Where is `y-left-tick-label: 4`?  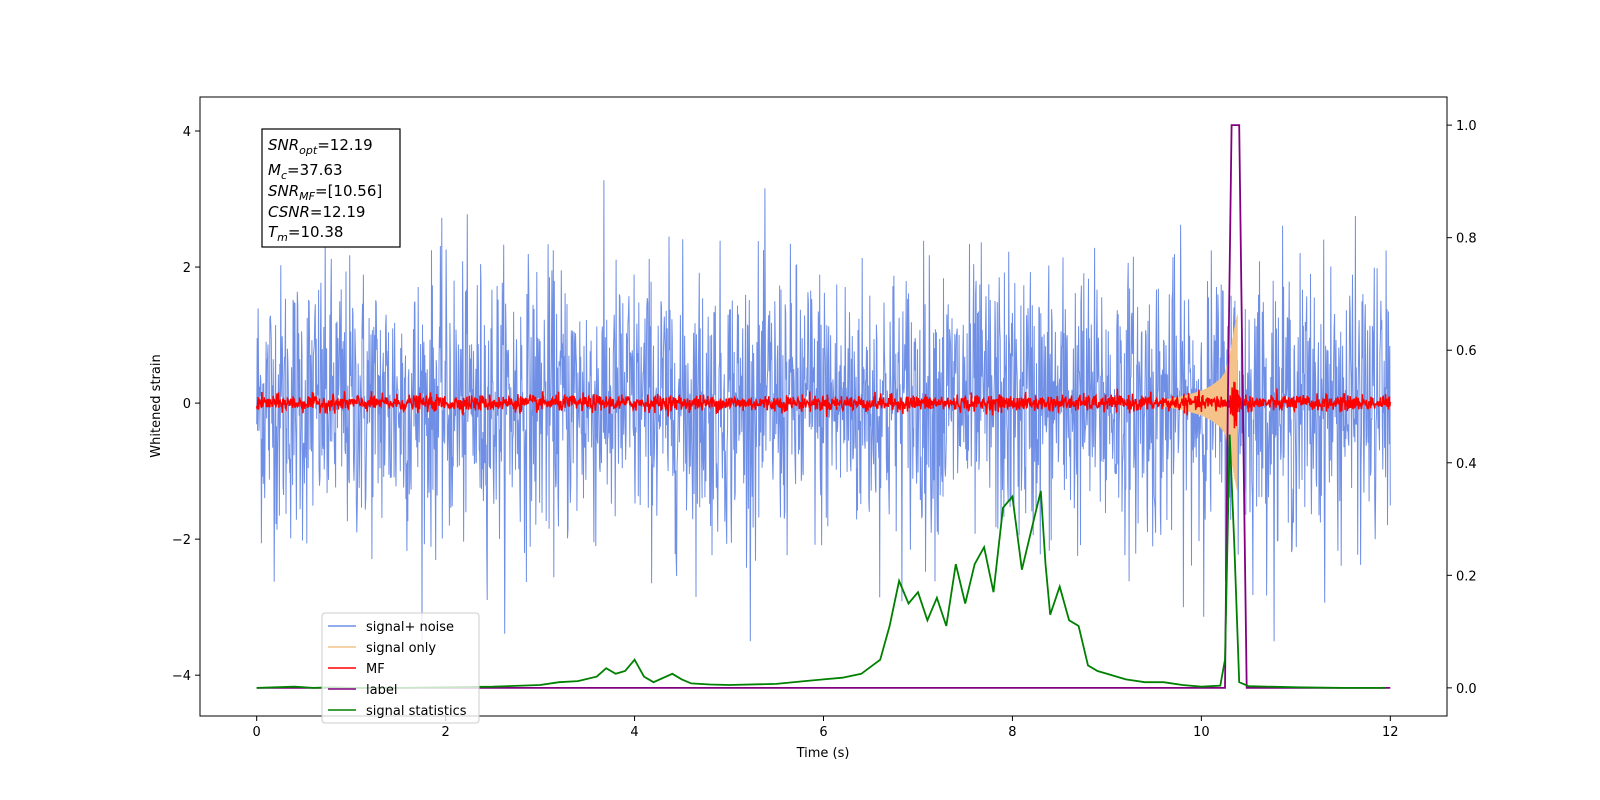
y-left-tick-label: 4 is located at coordinates (187, 132).